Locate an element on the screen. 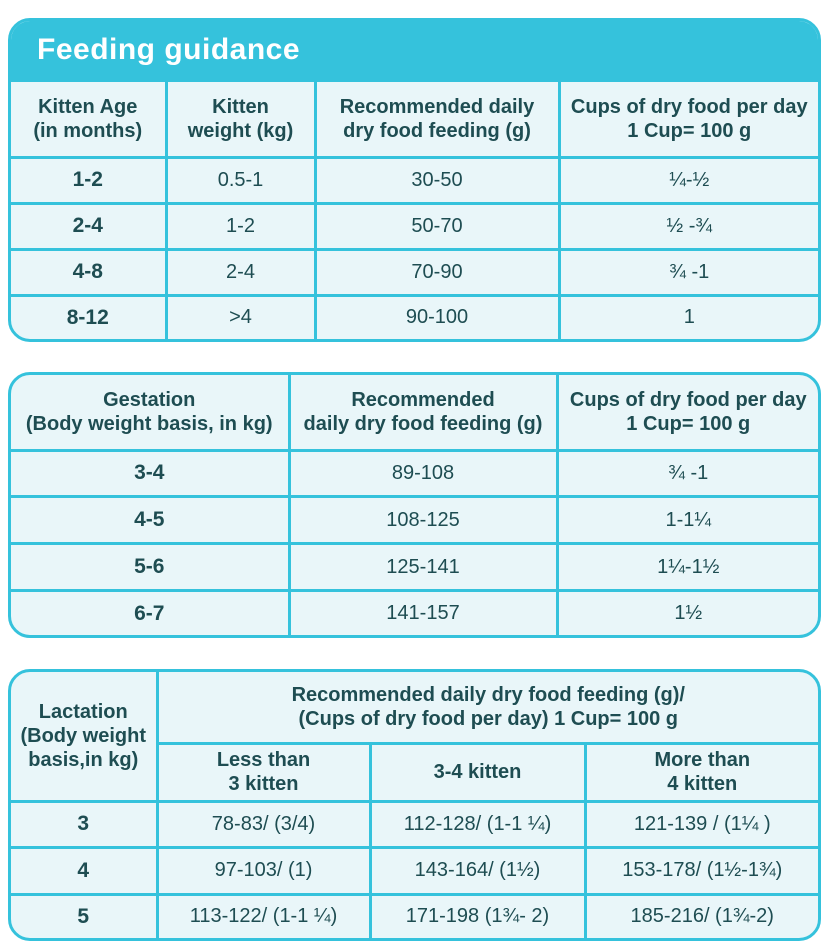 The width and height of the screenshot is (833, 948). header-line: Kitten is located at coordinates (240, 106).